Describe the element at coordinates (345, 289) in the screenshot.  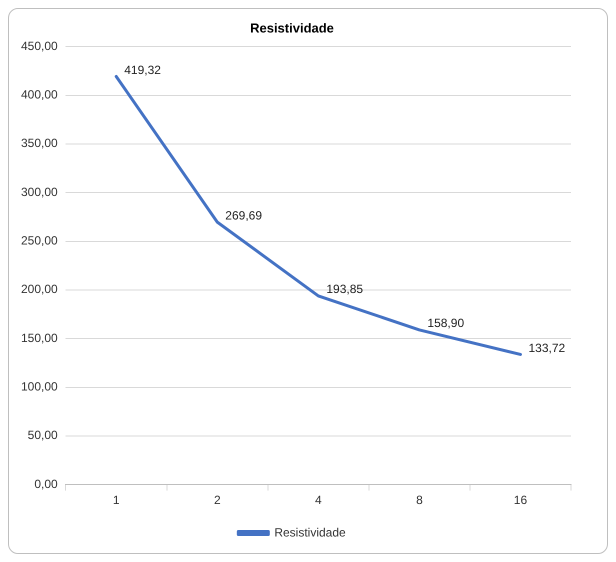
I see `data-label: 193,85` at that location.